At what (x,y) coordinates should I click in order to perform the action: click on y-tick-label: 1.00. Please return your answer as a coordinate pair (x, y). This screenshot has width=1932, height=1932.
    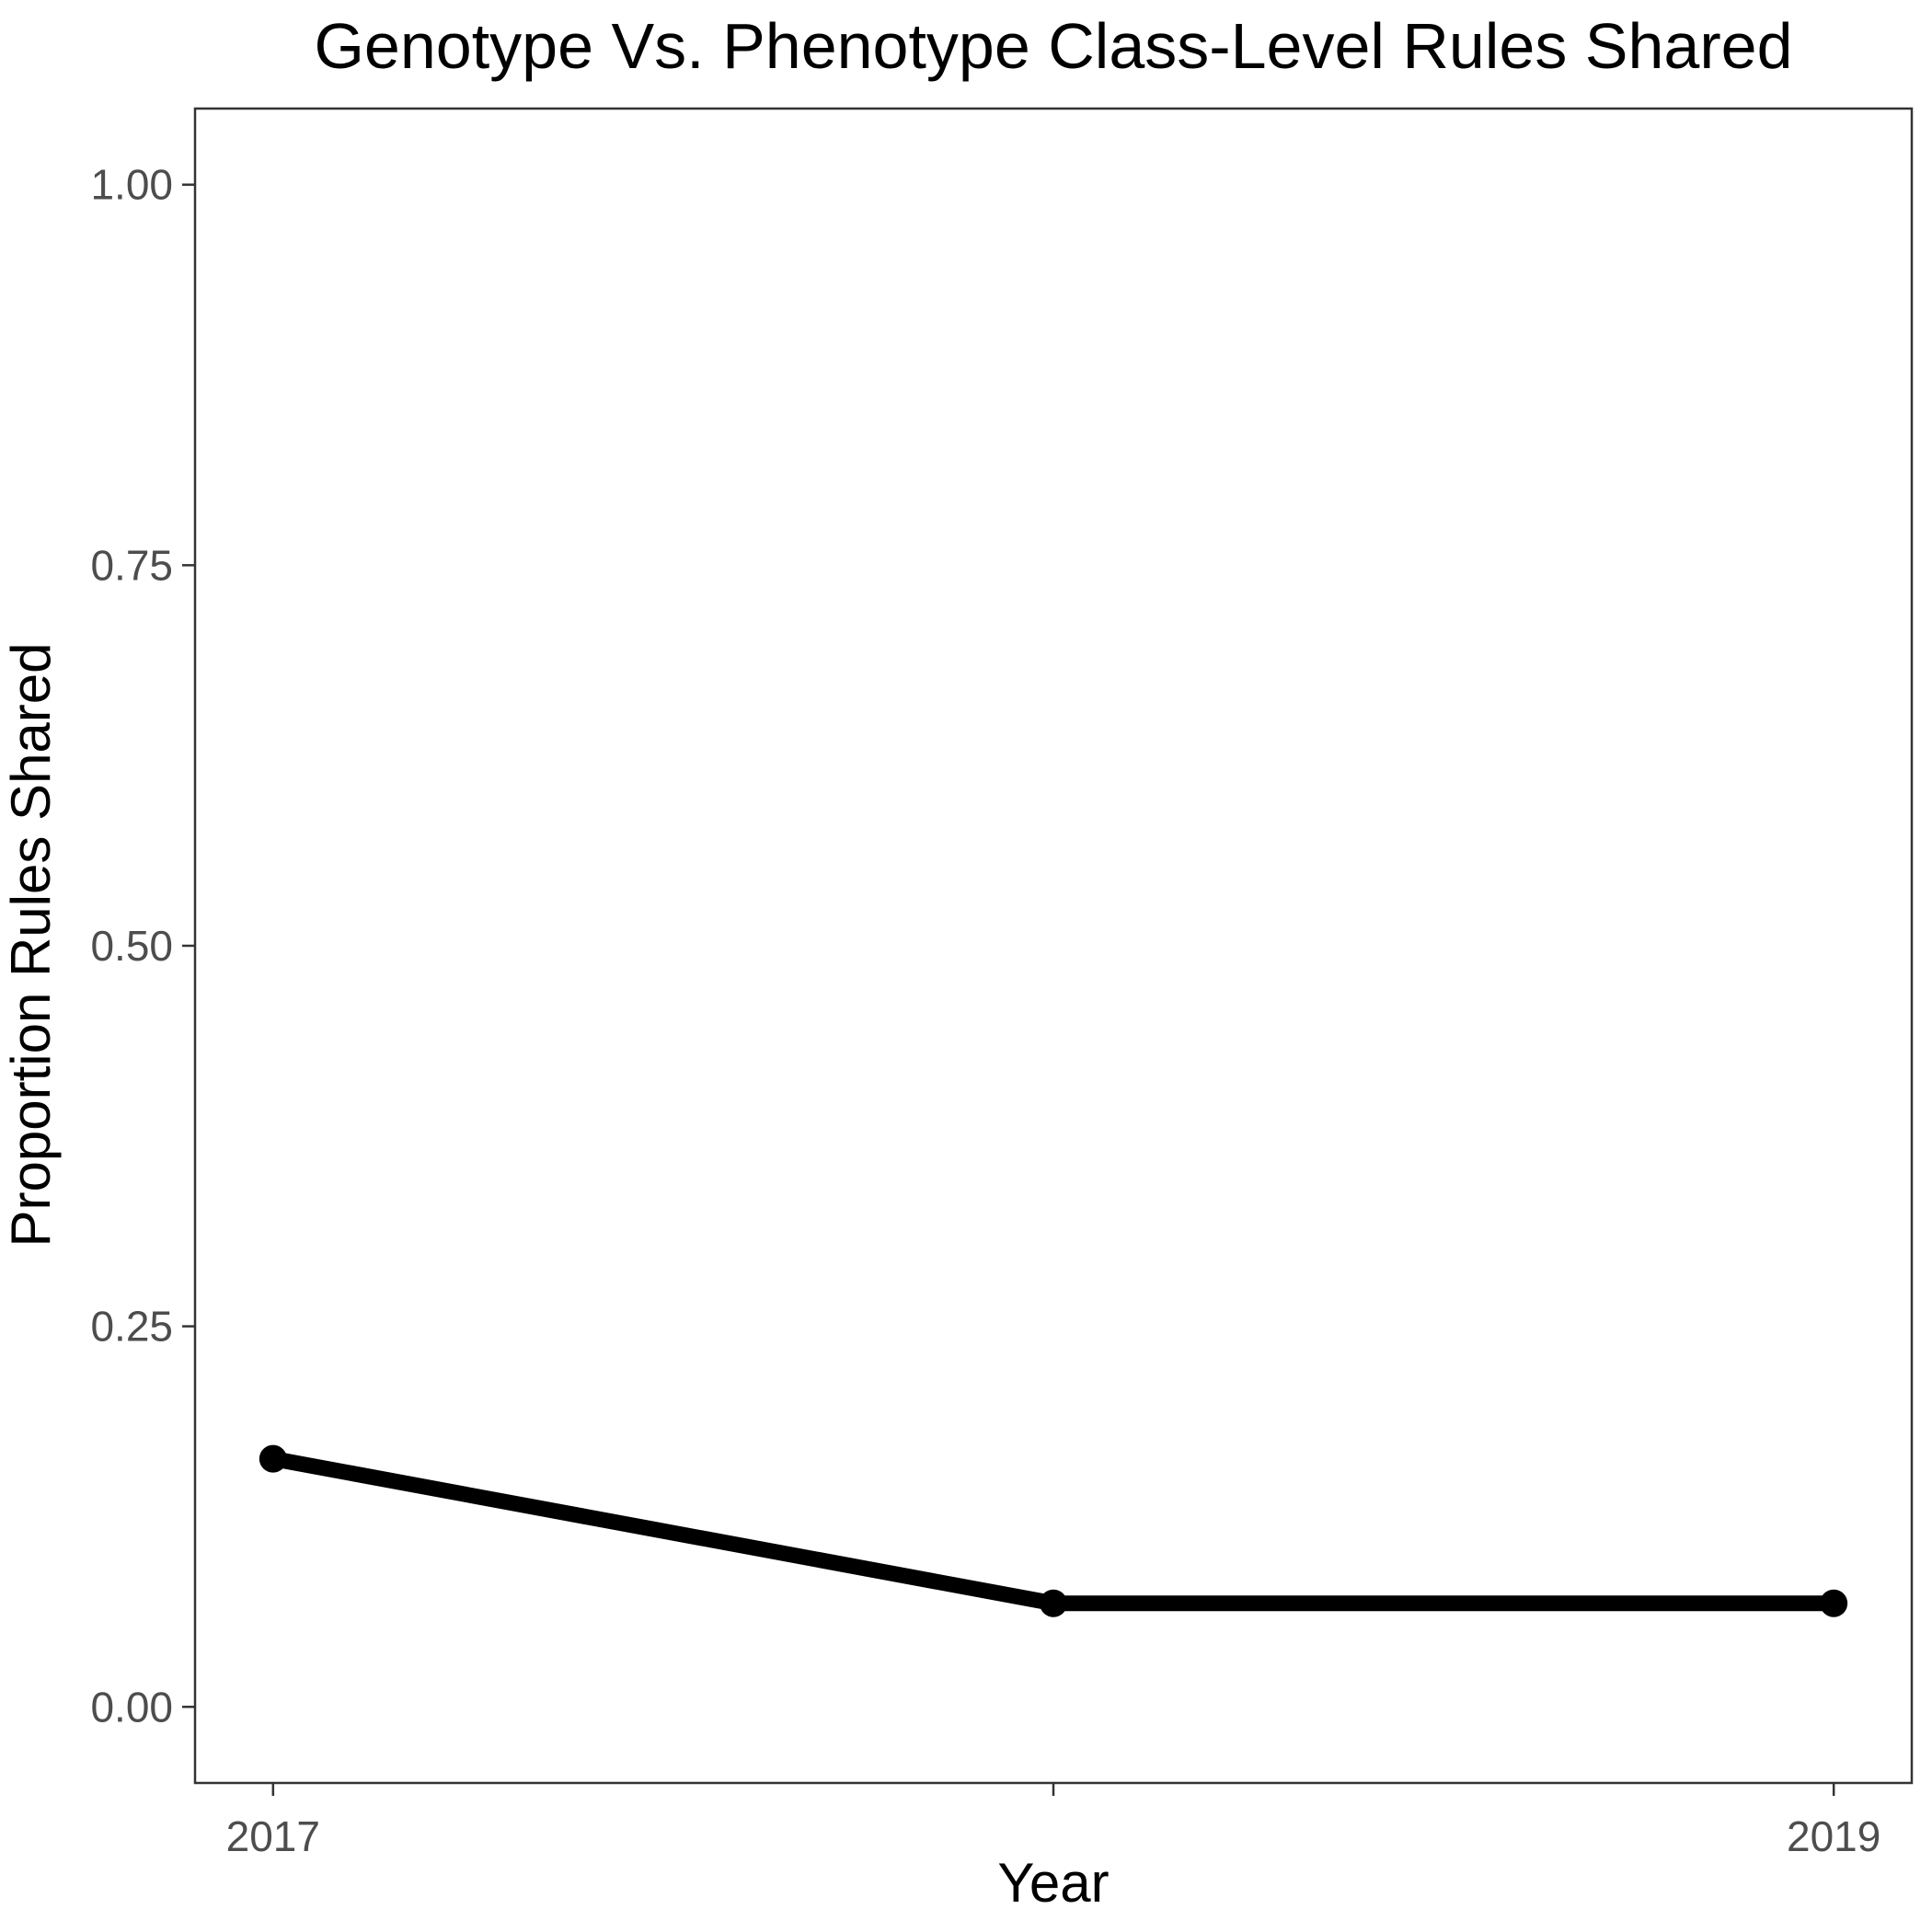
    Looking at the image, I should click on (131, 185).